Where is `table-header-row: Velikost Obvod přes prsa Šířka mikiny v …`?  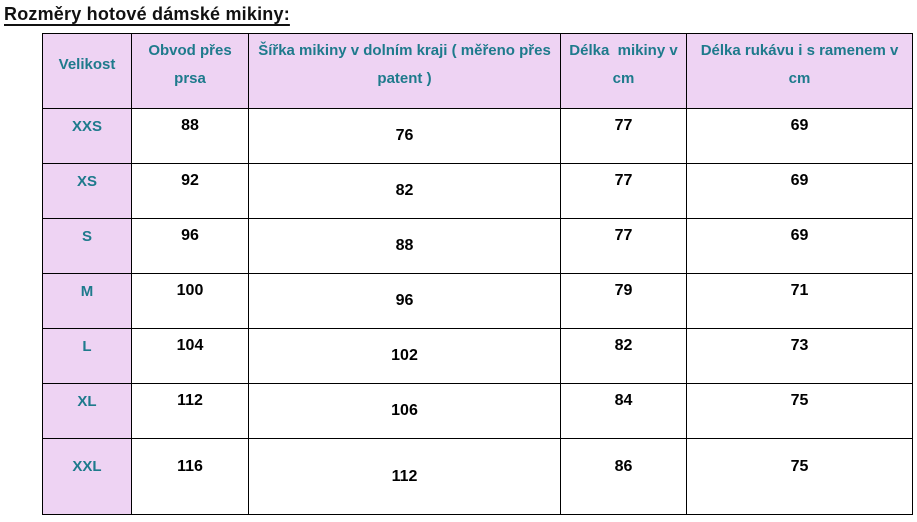
table-header-row: Velikost Obvod přes prsa Šířka mikiny v … is located at coordinates (477, 71).